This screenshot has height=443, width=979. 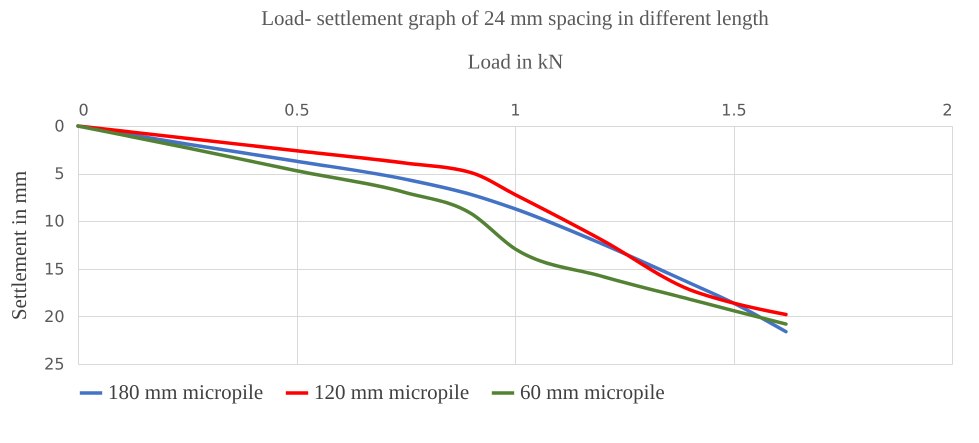 What do you see at coordinates (54, 221) in the screenshot?
I see `y-tick-label: 10` at bounding box center [54, 221].